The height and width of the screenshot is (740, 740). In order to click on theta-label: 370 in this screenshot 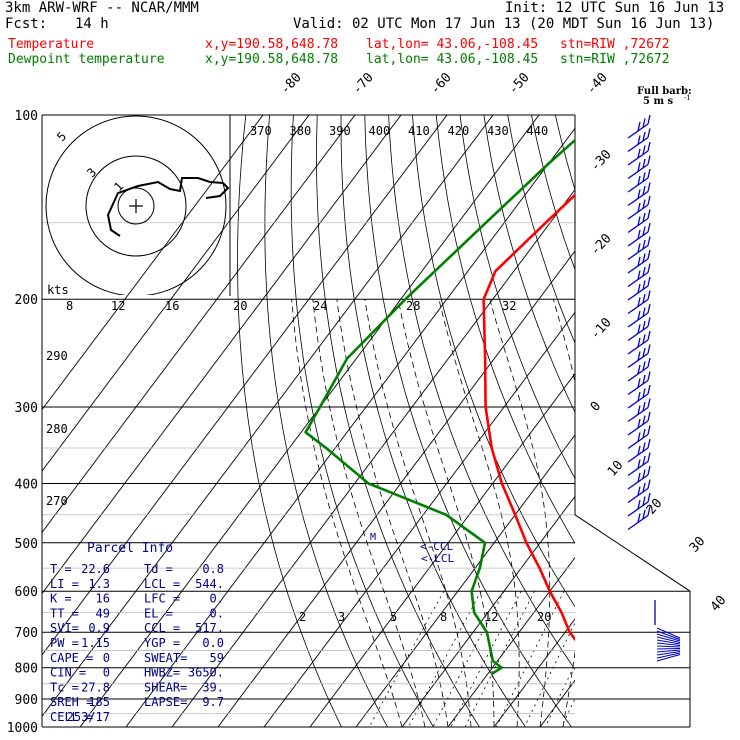, I will do `click(261, 131)`.